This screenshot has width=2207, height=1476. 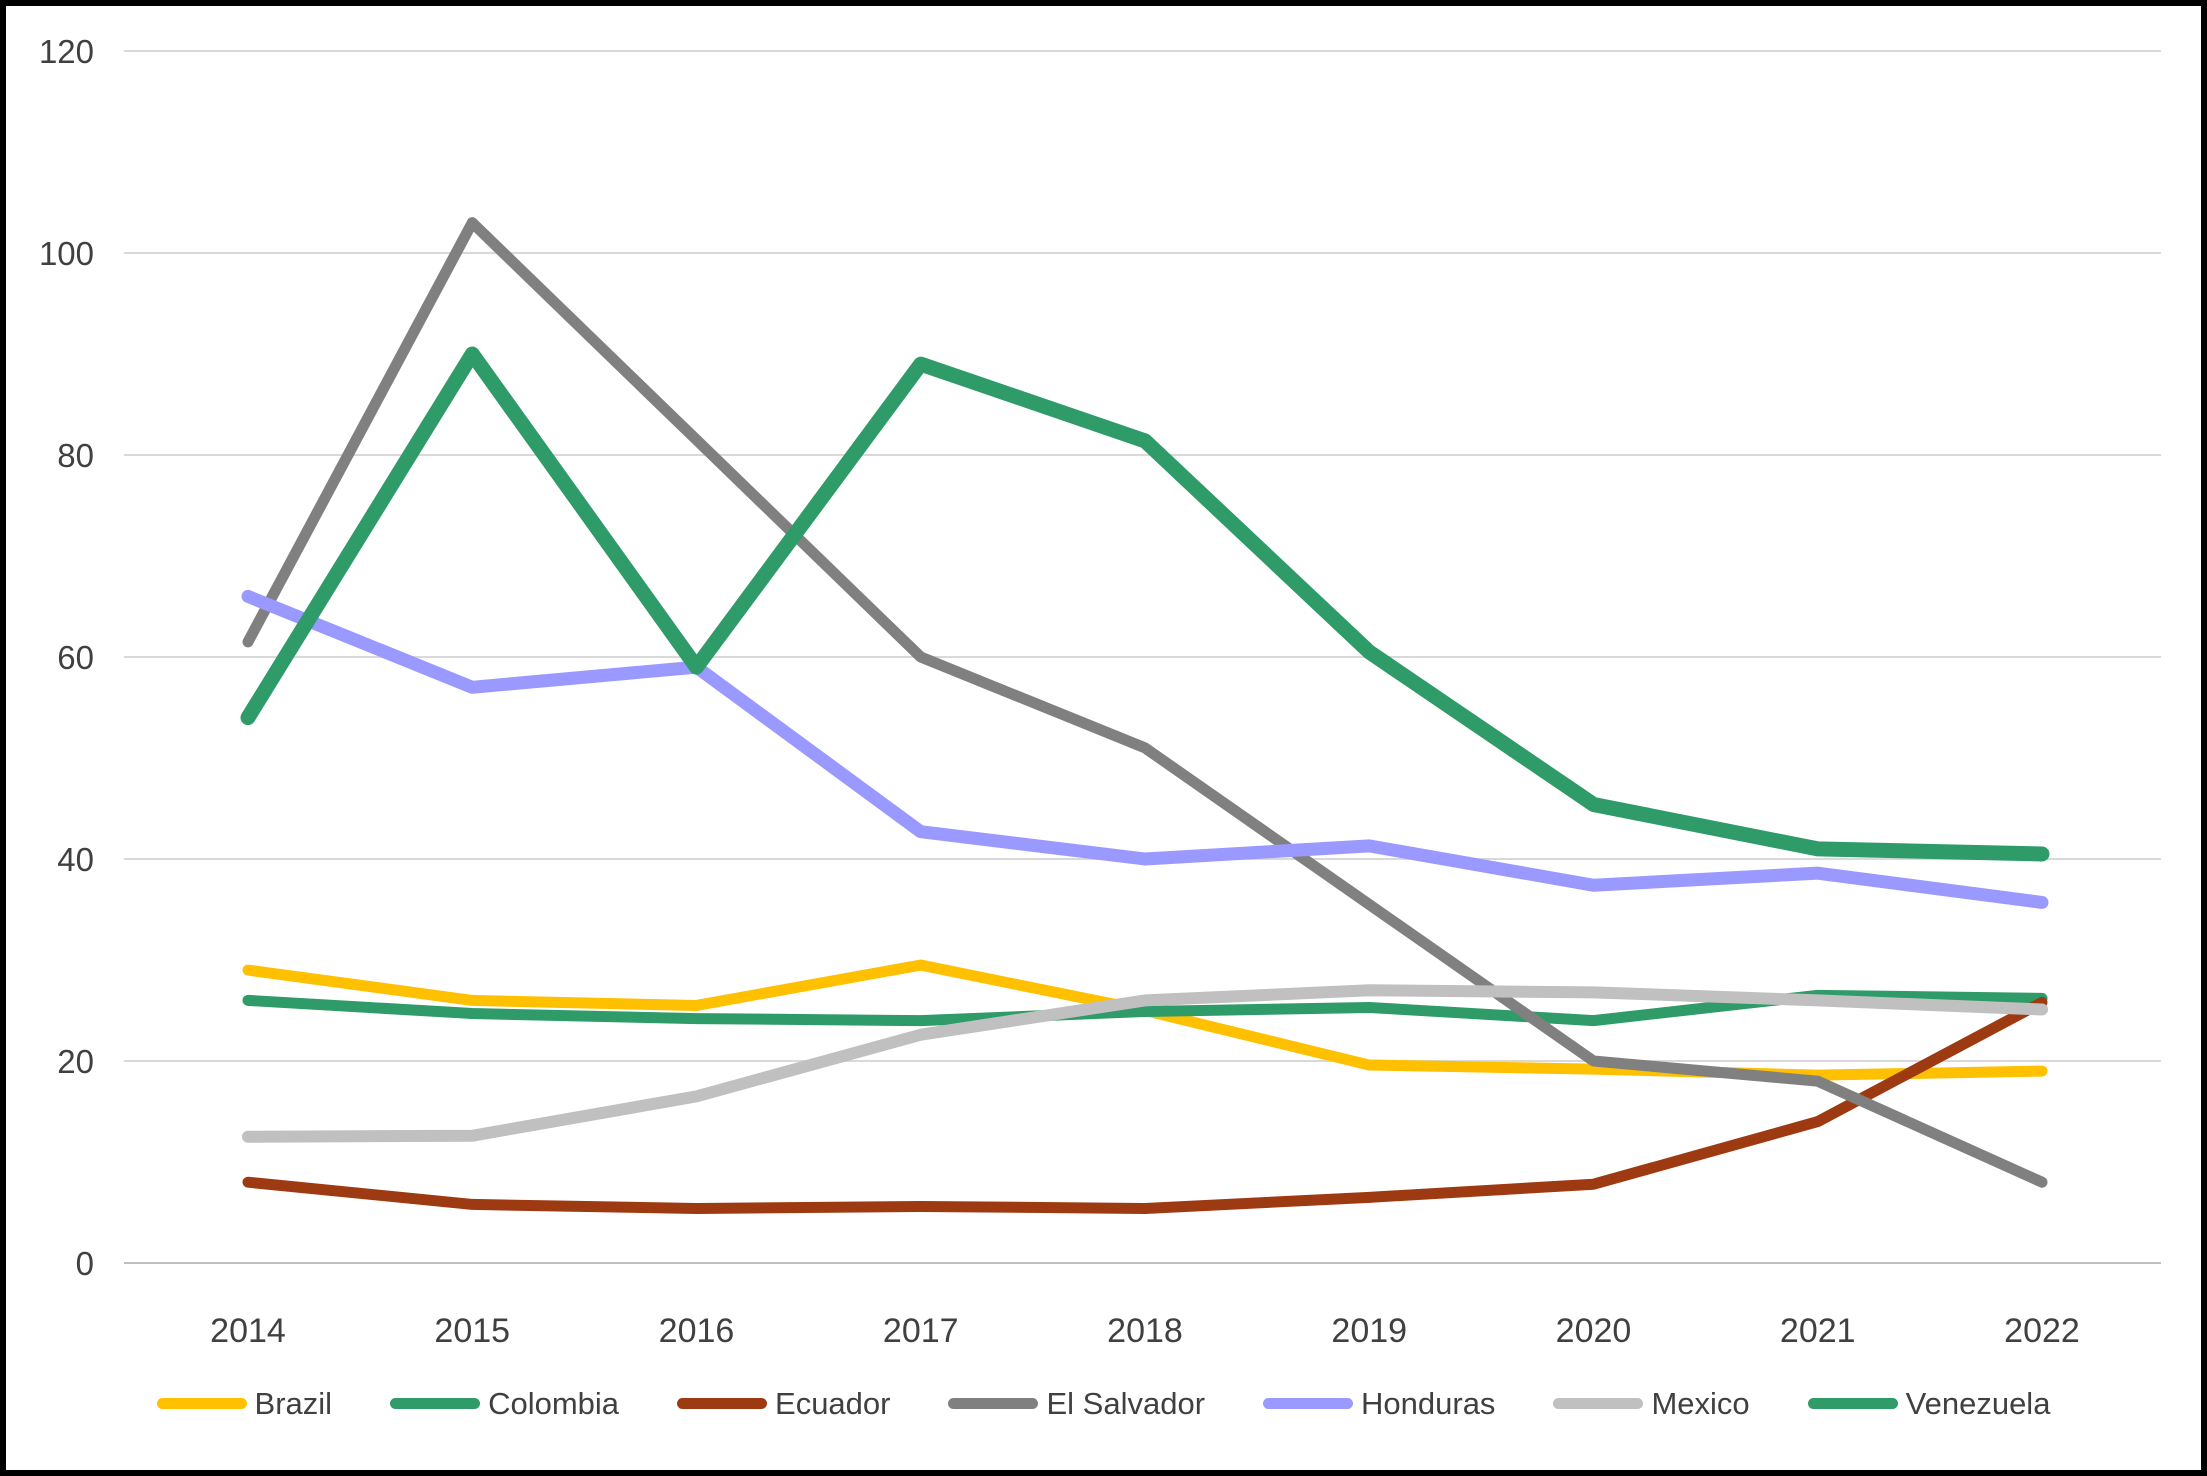 I want to click on x-tick-label: 2019, so click(x=1369, y=1331).